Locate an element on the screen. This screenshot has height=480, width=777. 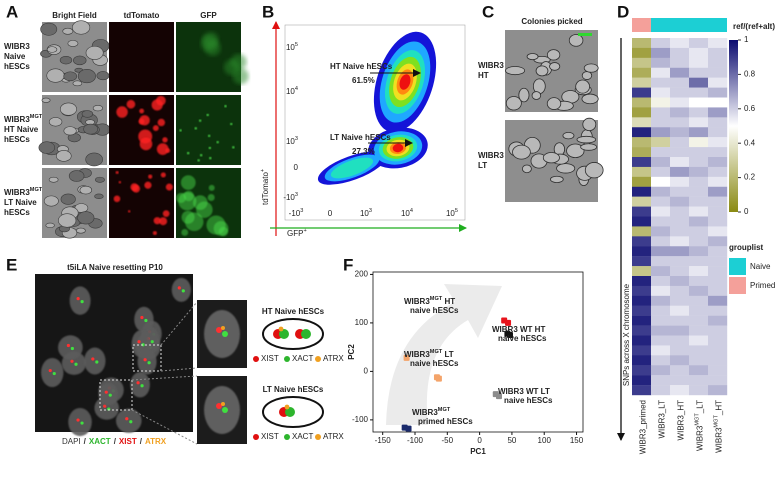
legend-label: ATRX is located at coordinates (333, 436).